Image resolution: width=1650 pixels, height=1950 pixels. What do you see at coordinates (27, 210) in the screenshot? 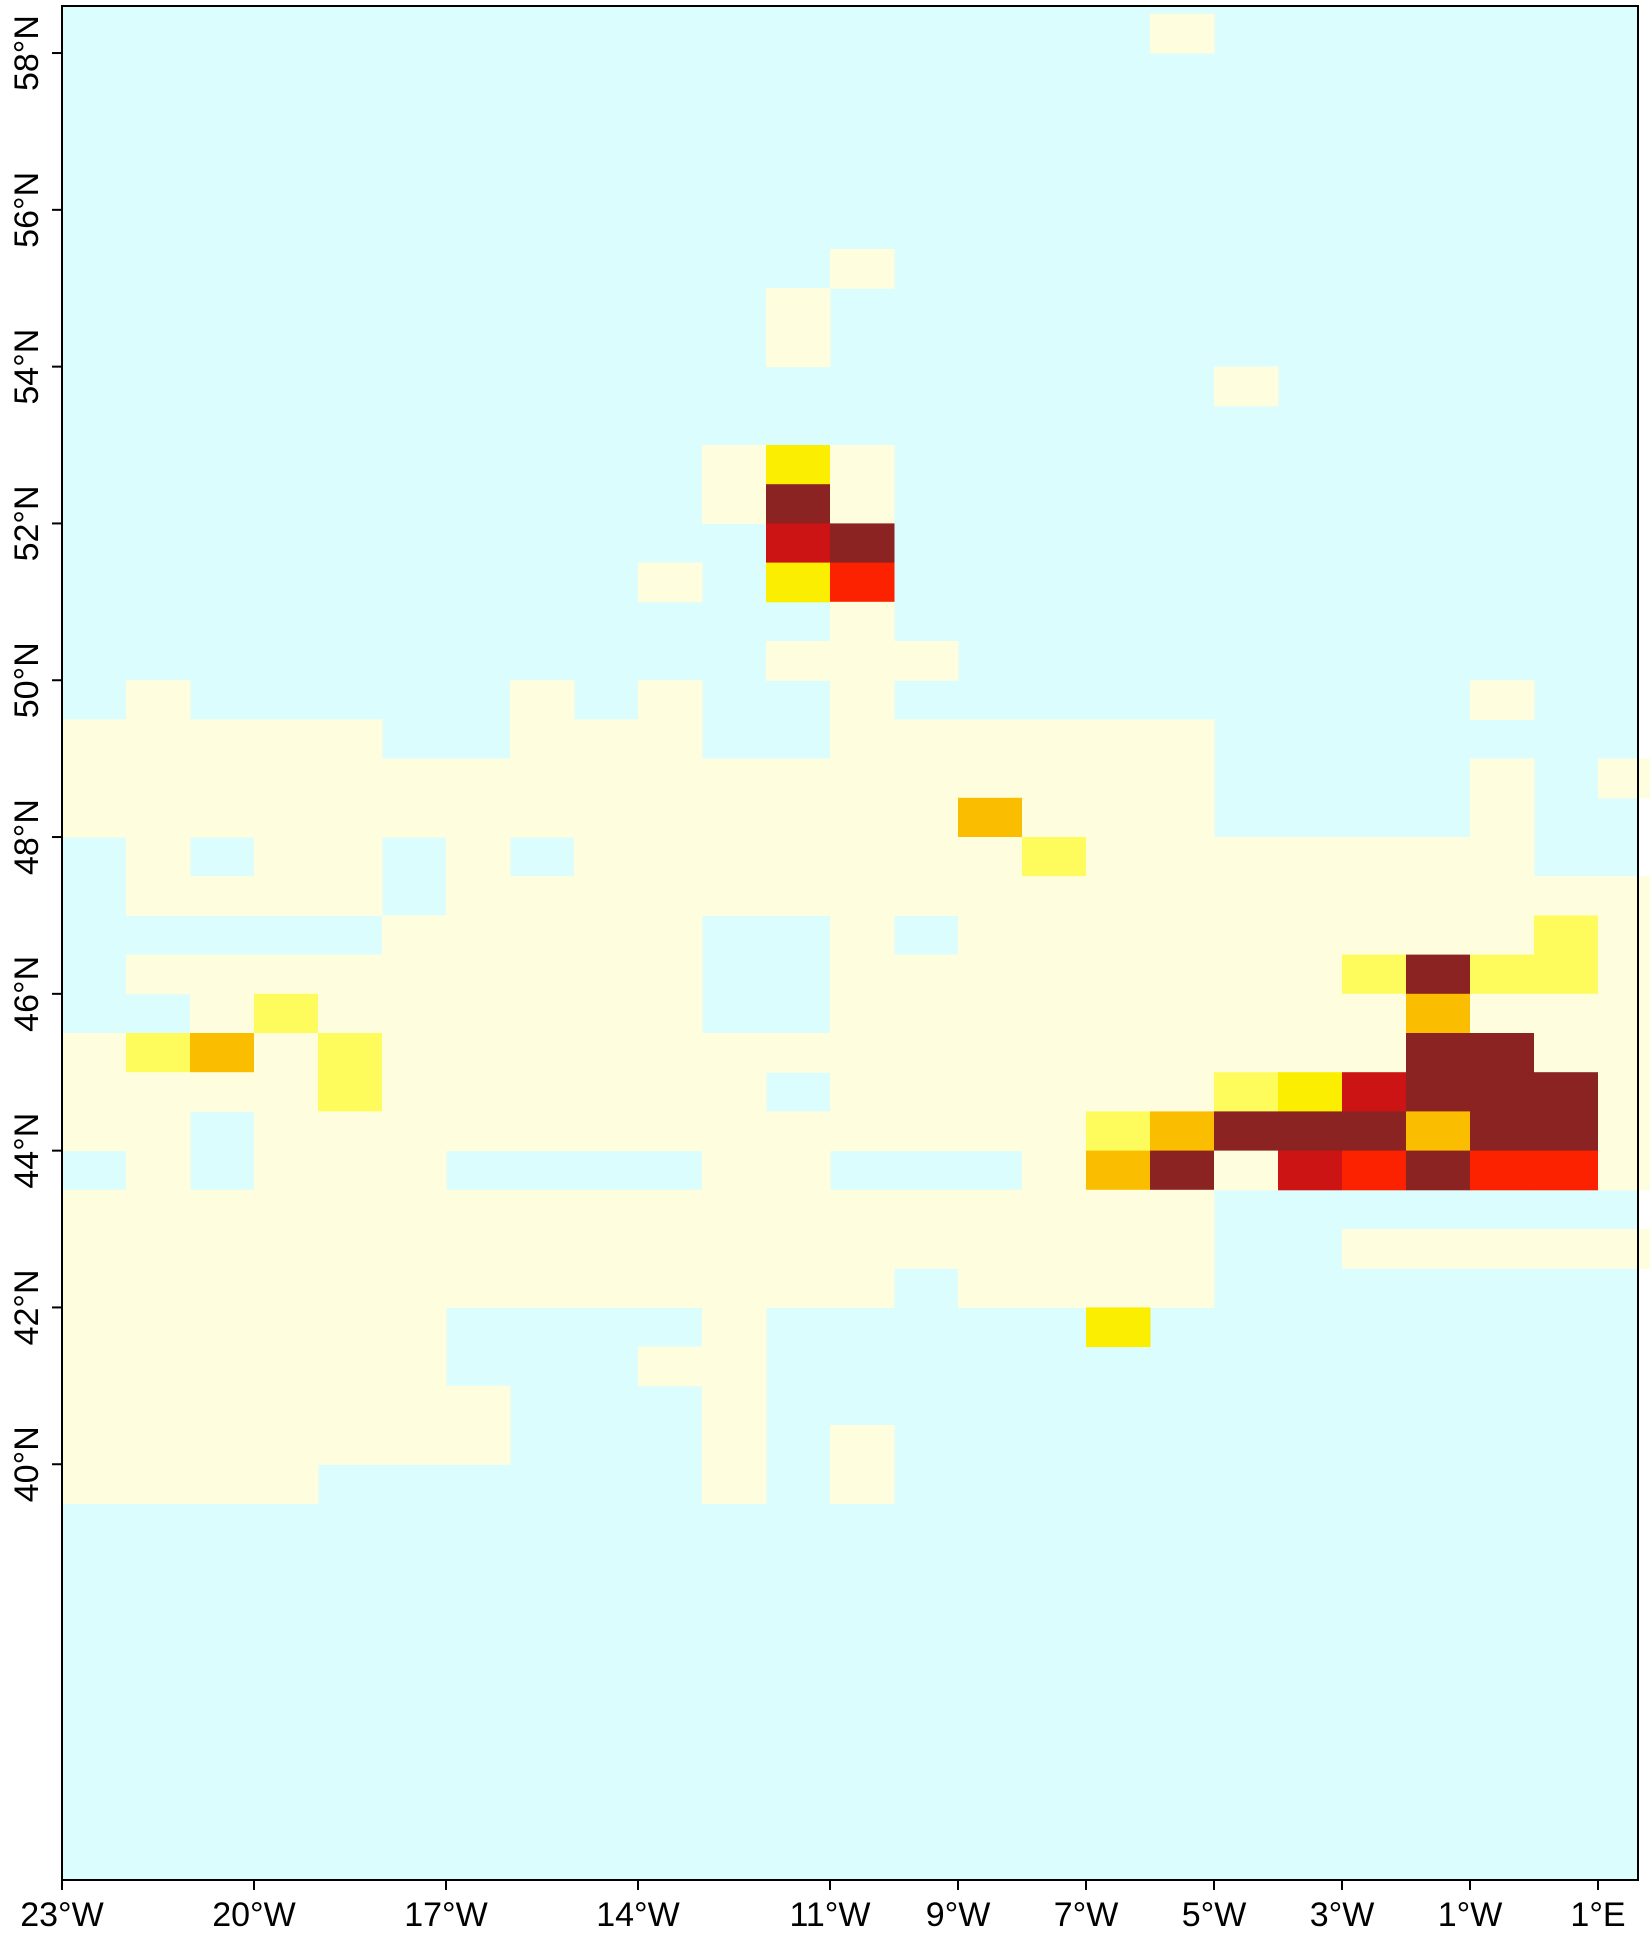
I see `y-tick-label: 56°N` at bounding box center [27, 210].